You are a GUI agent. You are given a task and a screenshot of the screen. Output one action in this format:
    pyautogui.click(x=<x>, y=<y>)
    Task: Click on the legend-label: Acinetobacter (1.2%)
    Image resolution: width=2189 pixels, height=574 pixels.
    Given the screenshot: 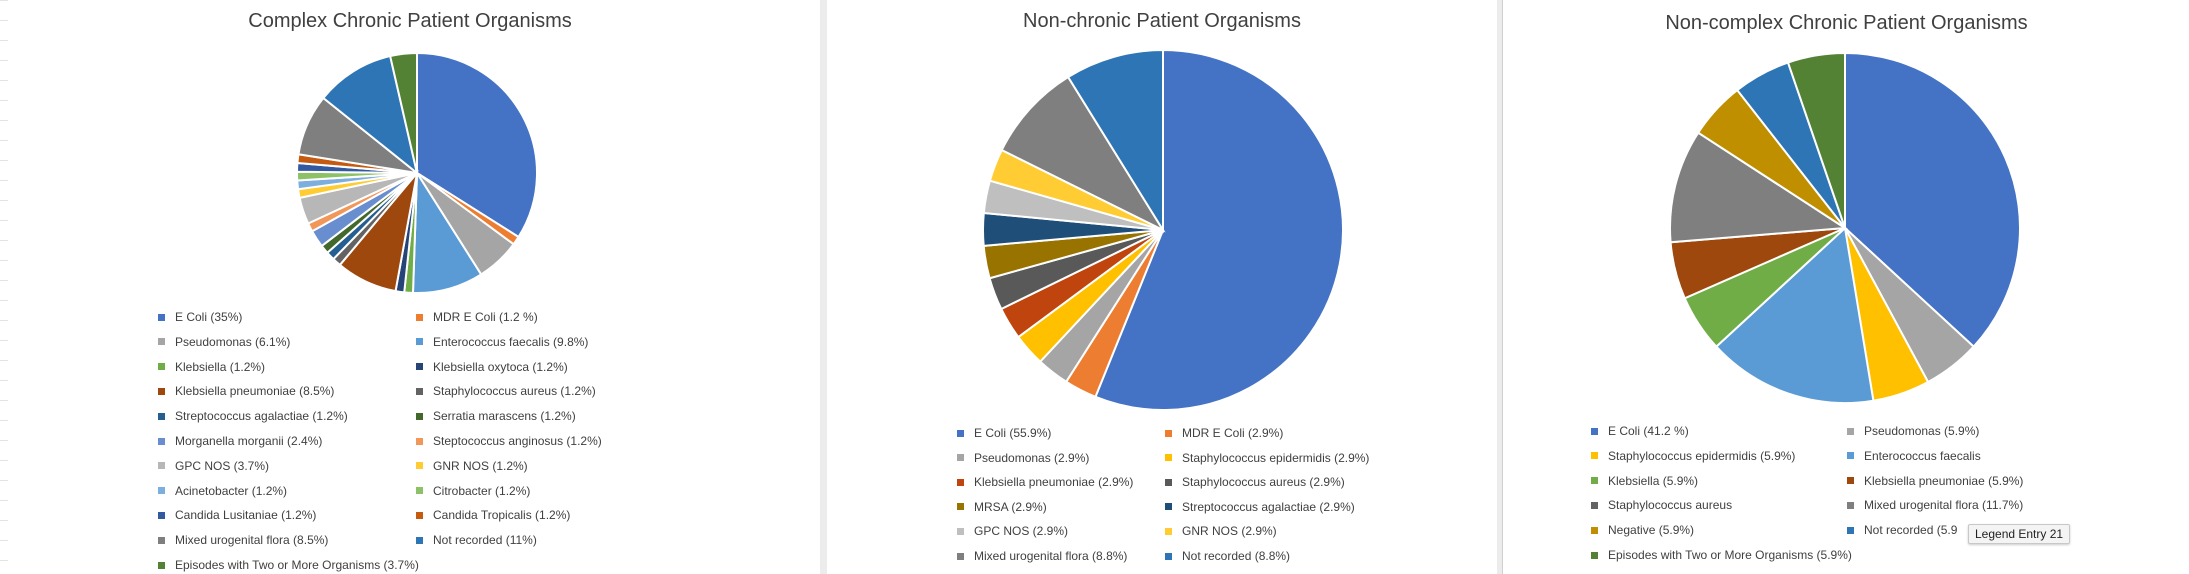 What is the action you would take?
    pyautogui.click(x=231, y=490)
    